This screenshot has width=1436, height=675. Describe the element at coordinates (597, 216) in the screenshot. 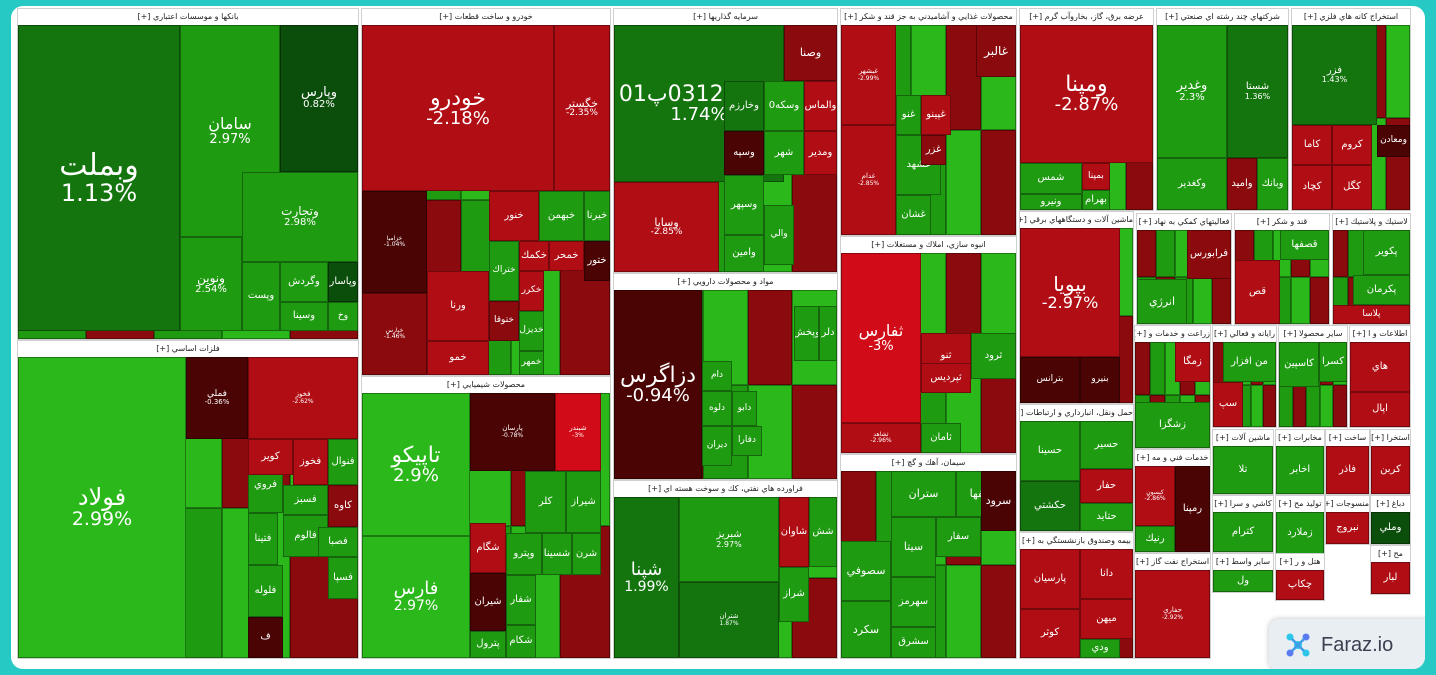

I see `stock-tile: خيرنا` at that location.